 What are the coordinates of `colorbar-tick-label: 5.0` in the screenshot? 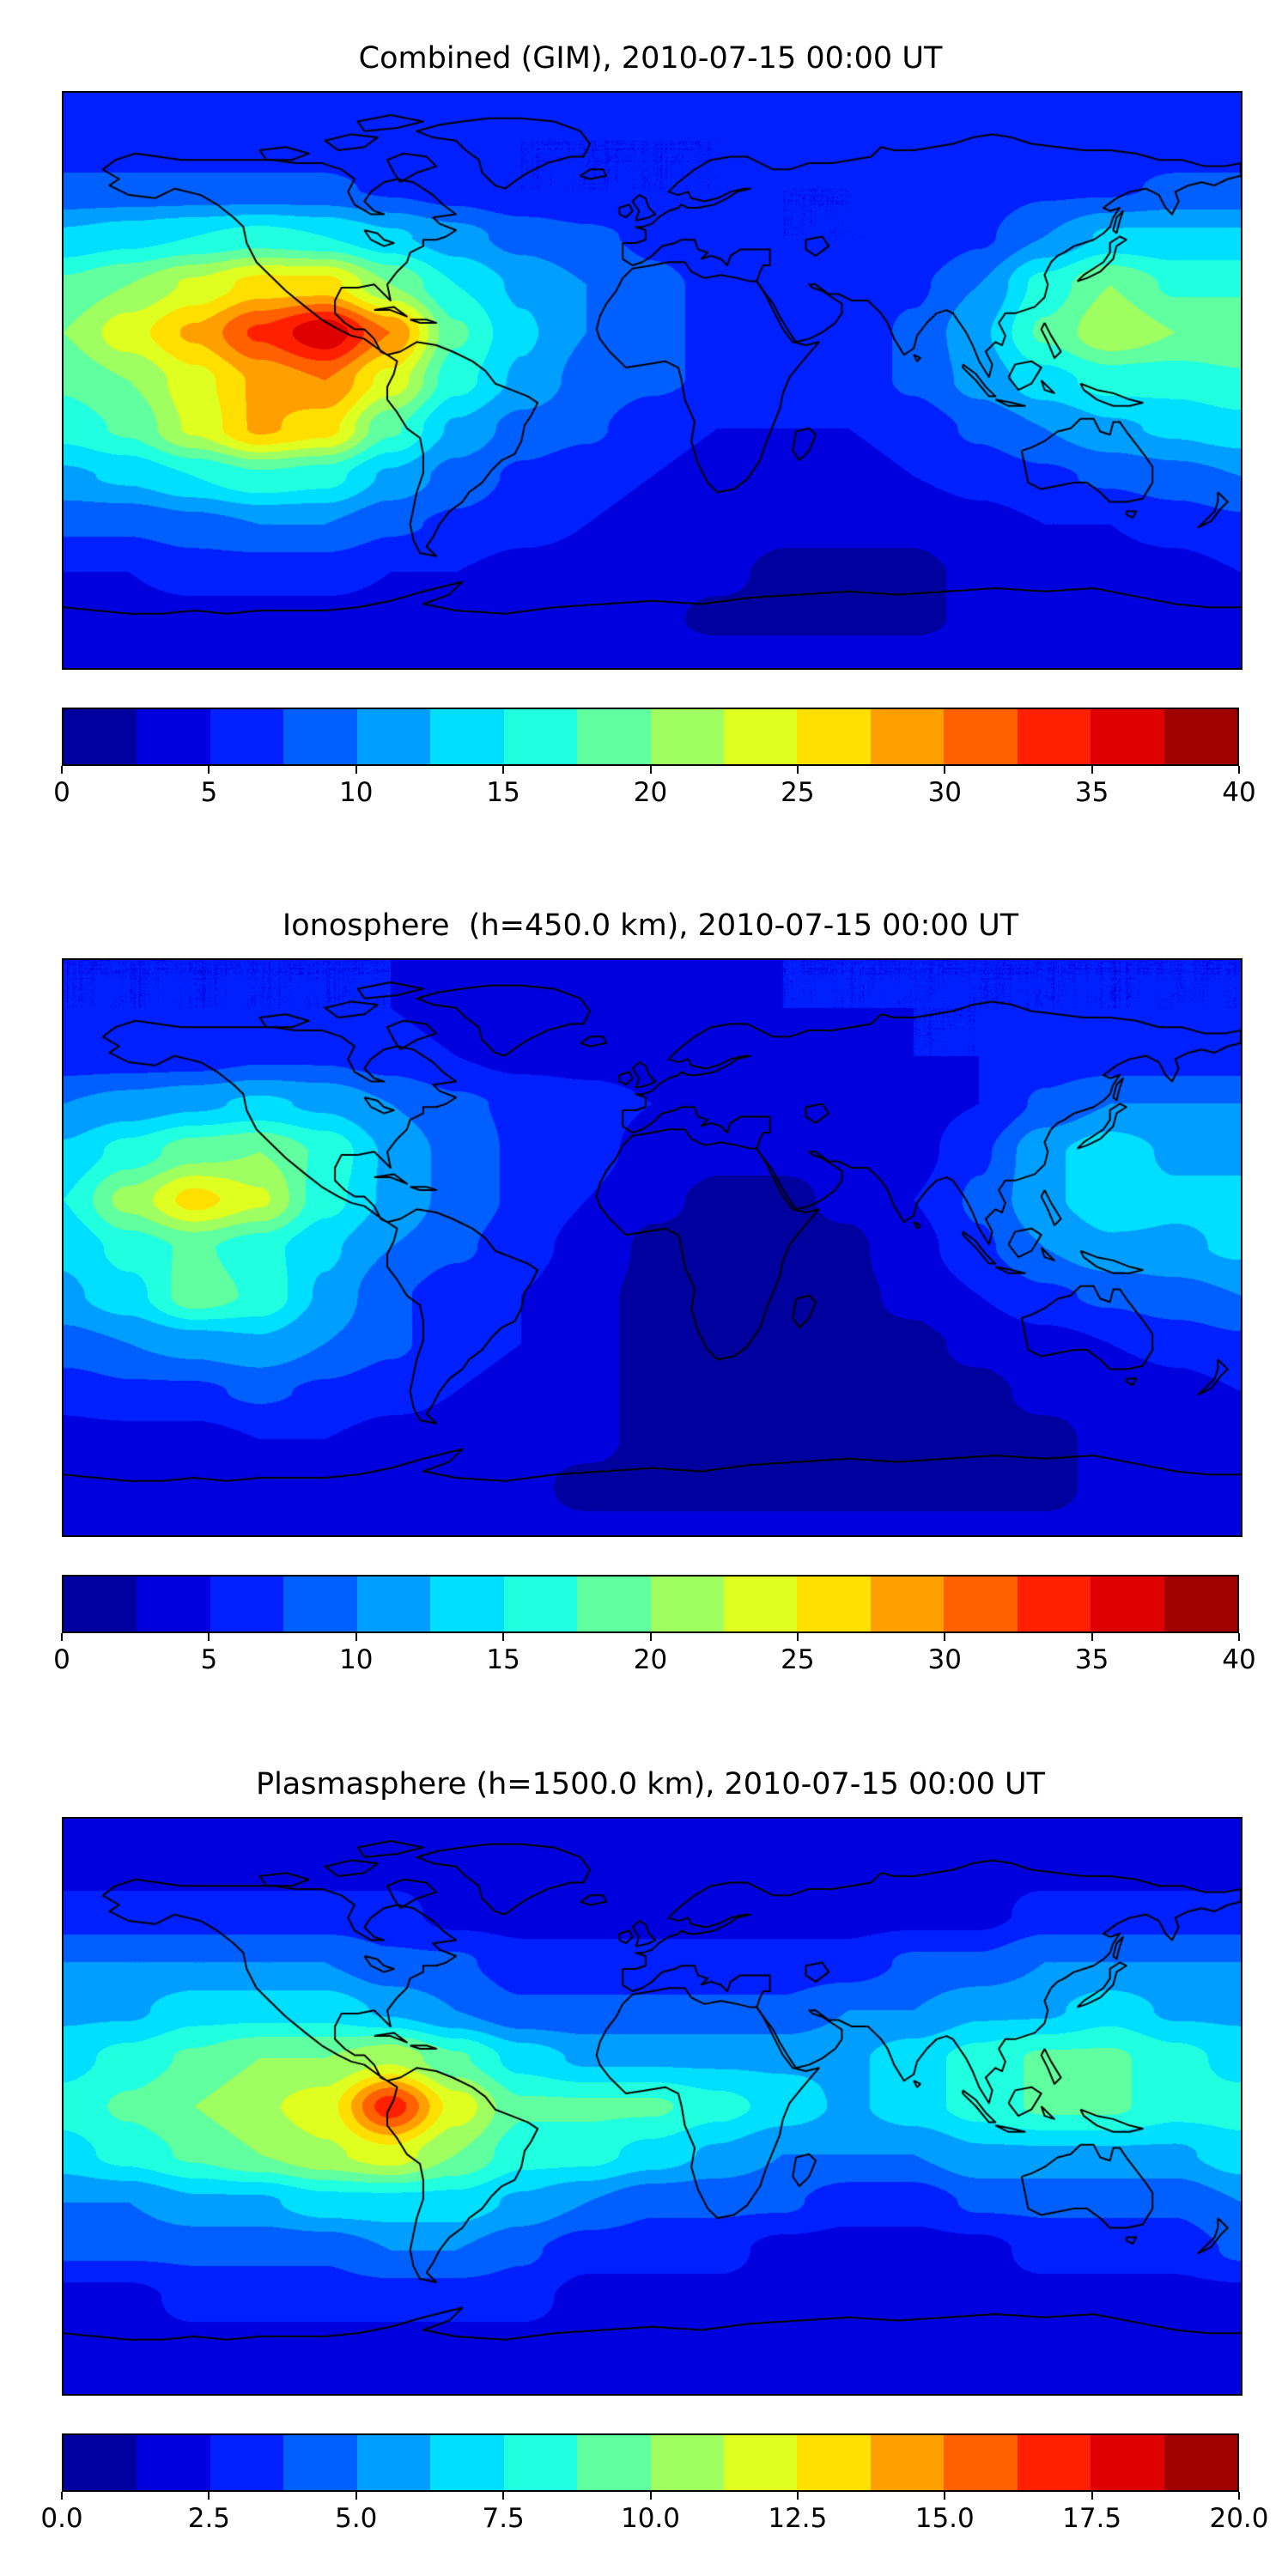 It's located at (356, 2518).